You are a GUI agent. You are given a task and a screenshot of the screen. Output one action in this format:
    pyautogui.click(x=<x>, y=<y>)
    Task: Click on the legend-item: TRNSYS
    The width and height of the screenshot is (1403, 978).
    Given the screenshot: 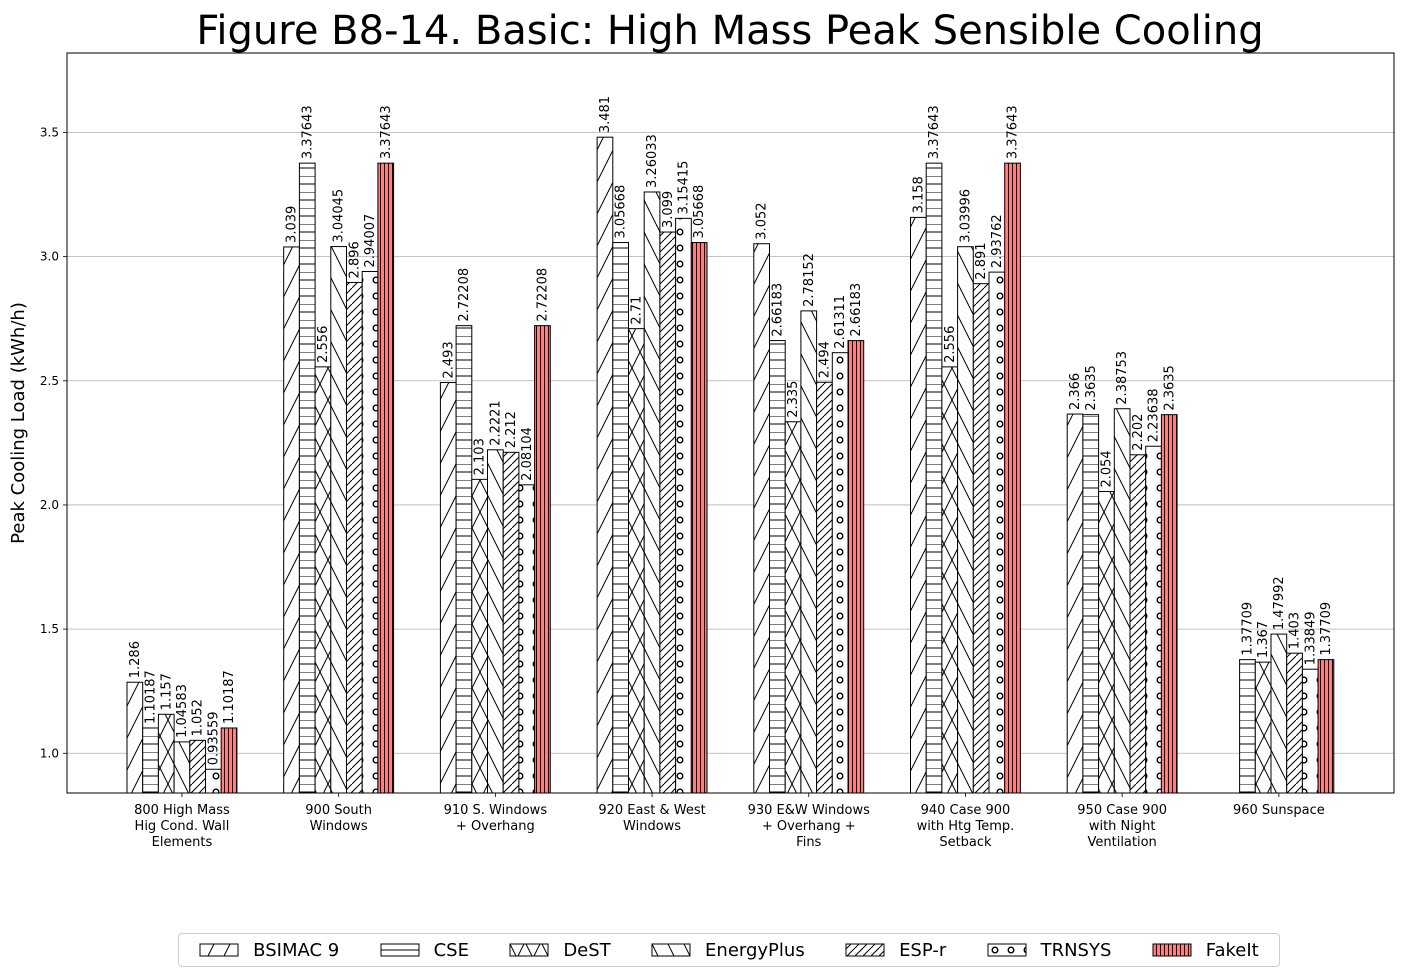 What is the action you would take?
    pyautogui.click(x=1049, y=950)
    